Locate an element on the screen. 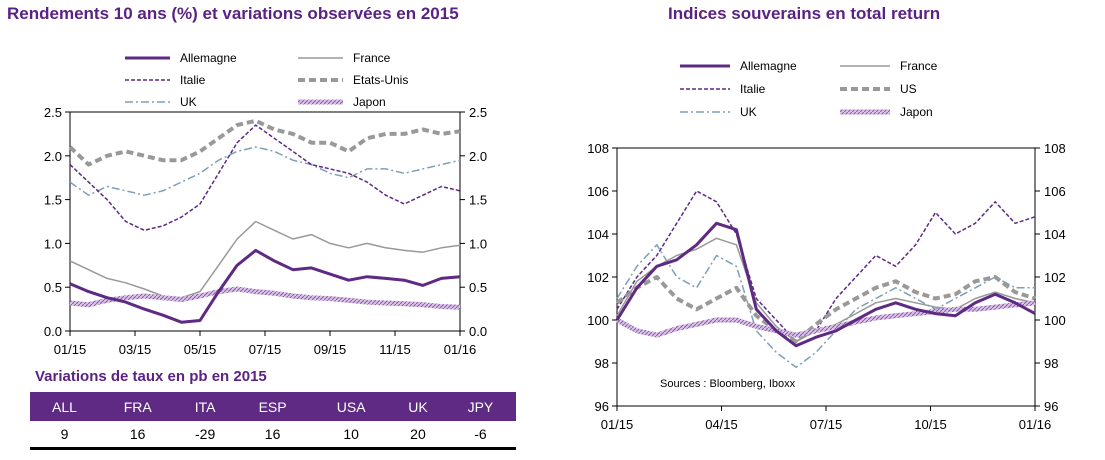 This screenshot has height=460, width=1105. left-chart-y-tick-label-right: 0.5 is located at coordinates (478, 287).